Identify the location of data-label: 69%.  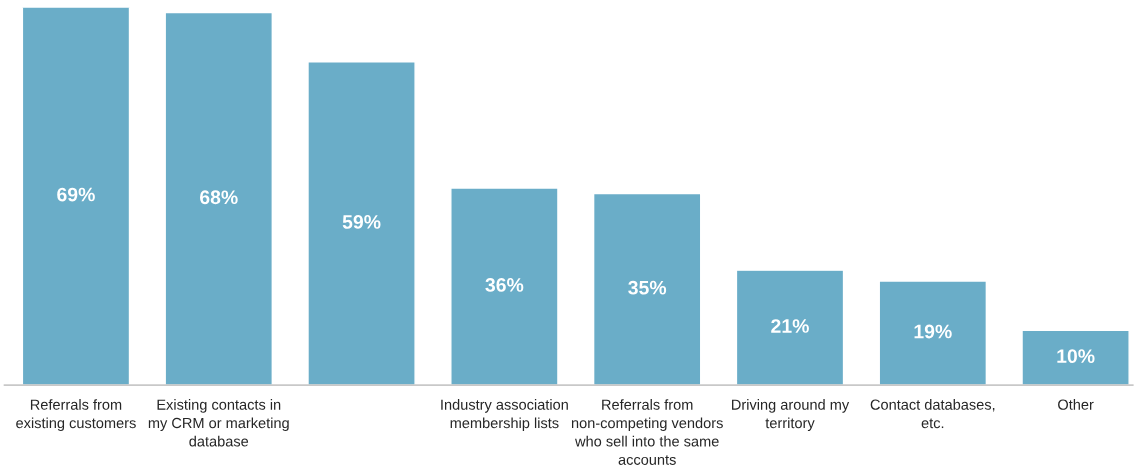
(76, 194).